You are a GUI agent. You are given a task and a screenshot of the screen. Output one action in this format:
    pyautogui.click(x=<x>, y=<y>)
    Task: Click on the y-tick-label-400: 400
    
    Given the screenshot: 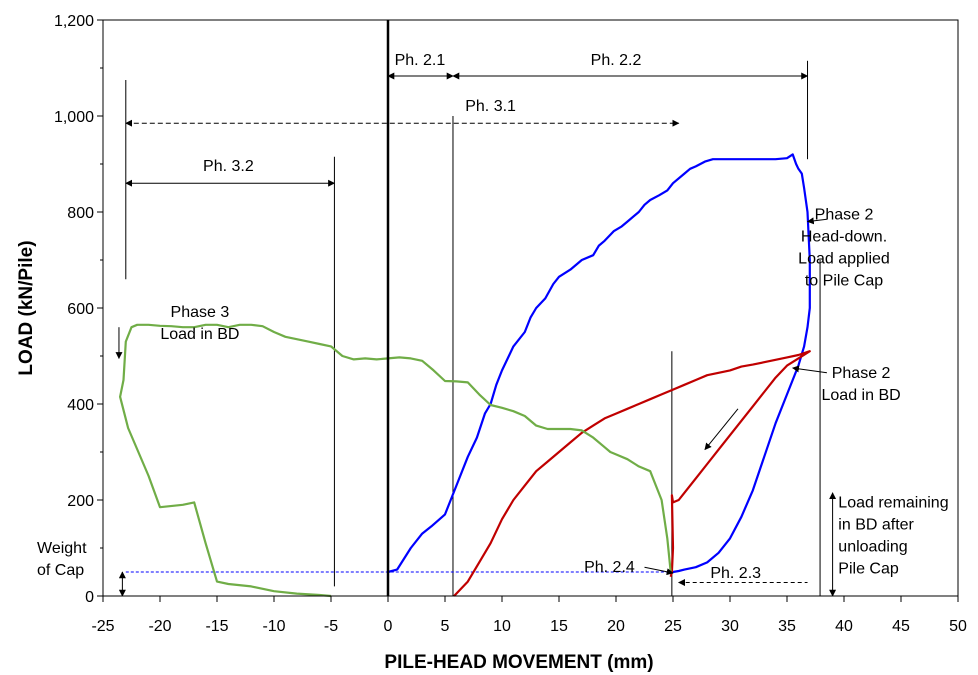 What is the action you would take?
    pyautogui.click(x=80, y=405)
    